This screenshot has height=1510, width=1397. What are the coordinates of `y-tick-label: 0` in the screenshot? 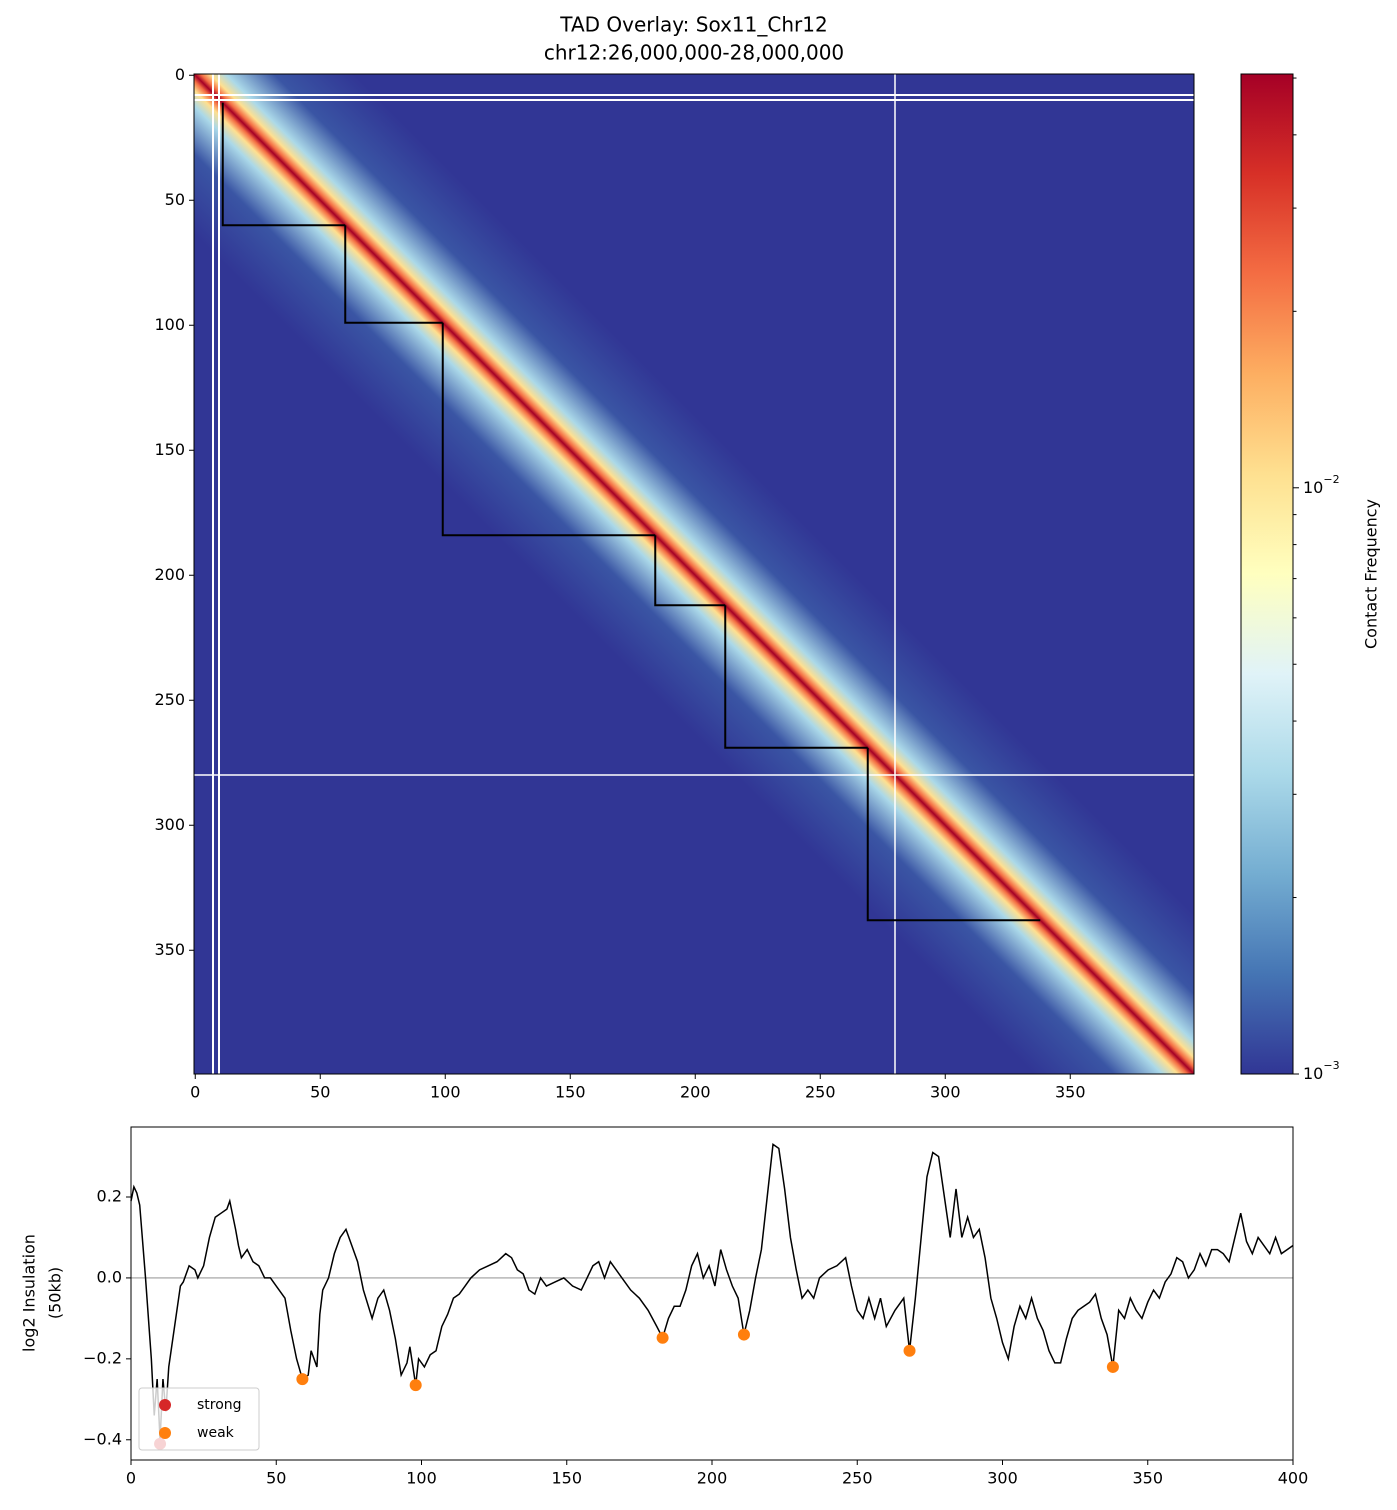 It's located at (180, 74).